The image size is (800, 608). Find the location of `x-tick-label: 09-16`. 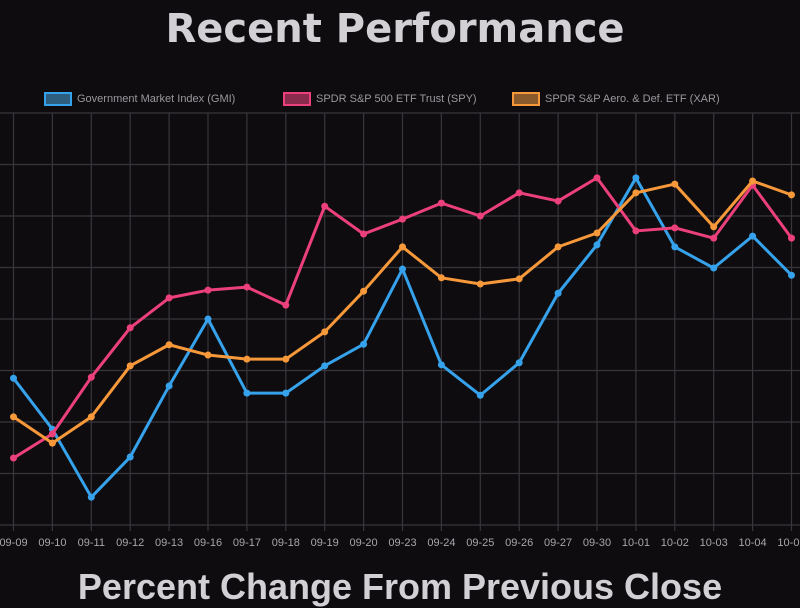

x-tick-label: 09-16 is located at coordinates (208, 543).